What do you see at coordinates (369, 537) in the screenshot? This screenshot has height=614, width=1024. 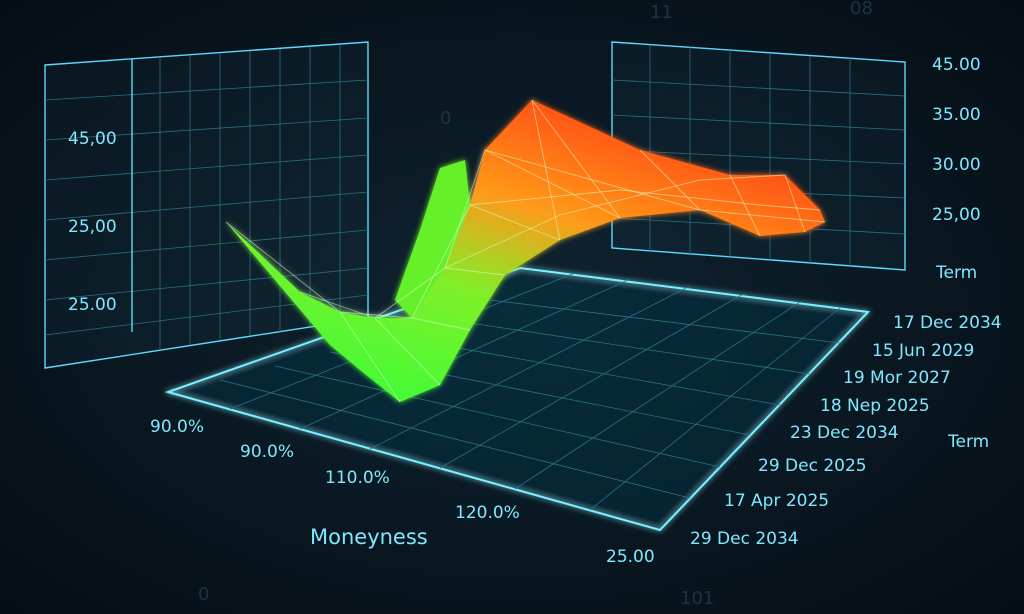 I see `moneyness-title: Moneyness` at bounding box center [369, 537].